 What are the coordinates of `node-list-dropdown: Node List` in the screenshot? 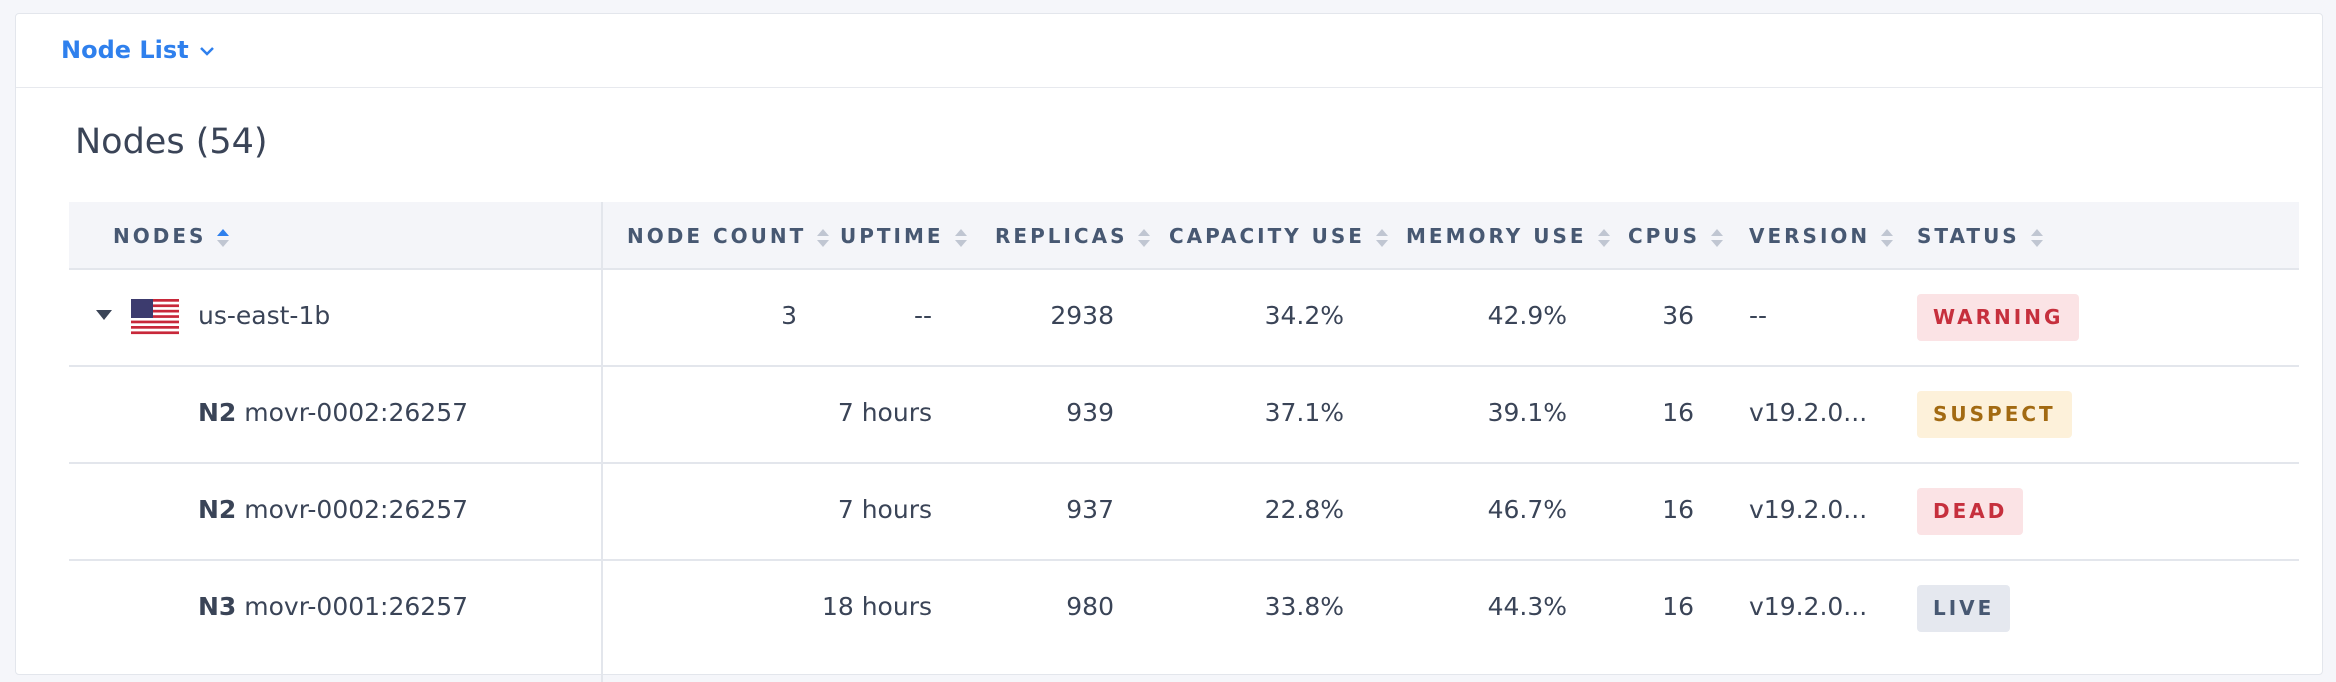 It's located at (138, 50).